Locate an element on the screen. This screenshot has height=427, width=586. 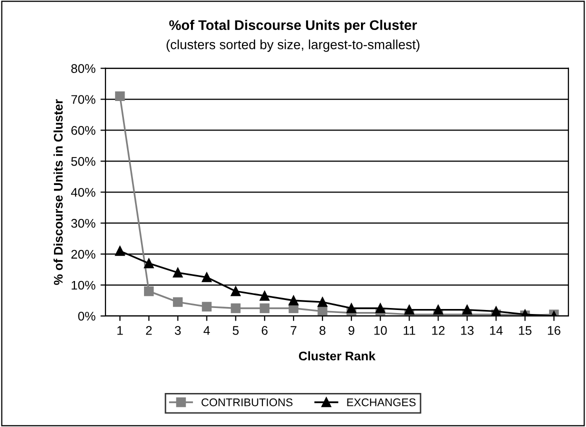
y-tick-label: 40% is located at coordinates (83, 192).